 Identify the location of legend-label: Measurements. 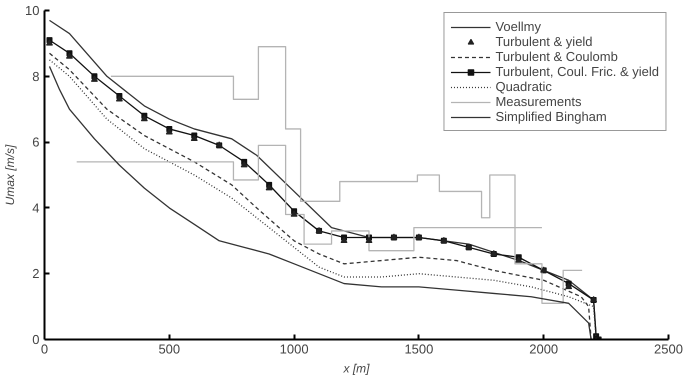
(538, 101).